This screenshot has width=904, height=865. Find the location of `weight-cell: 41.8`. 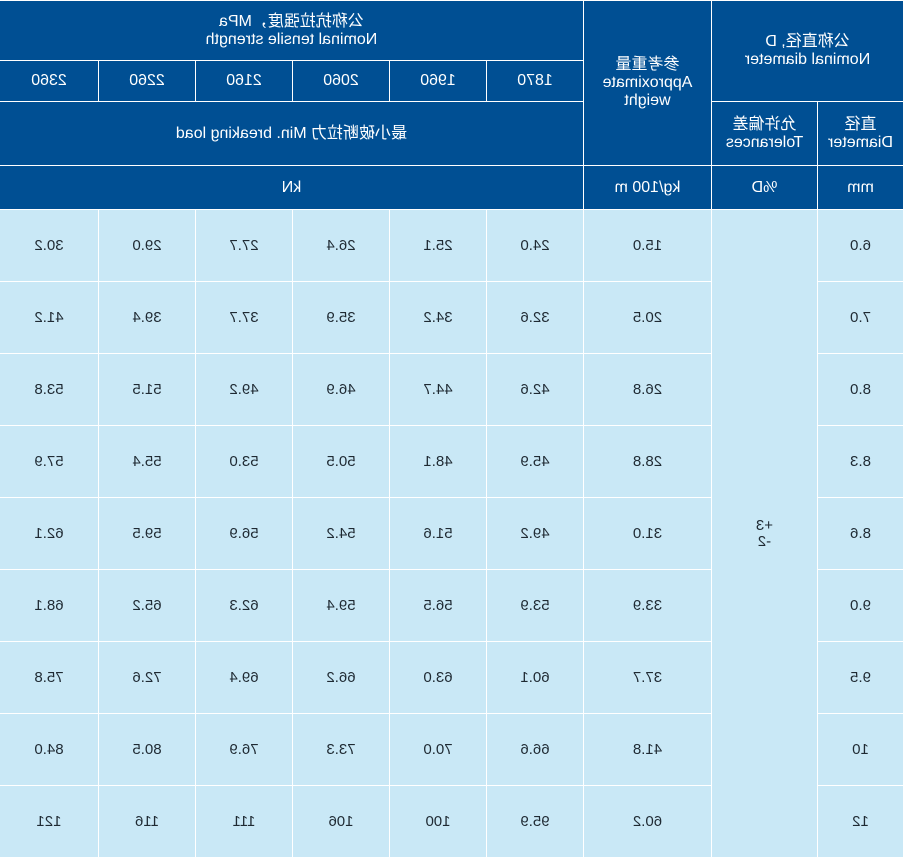

weight-cell: 41.8 is located at coordinates (647, 749).